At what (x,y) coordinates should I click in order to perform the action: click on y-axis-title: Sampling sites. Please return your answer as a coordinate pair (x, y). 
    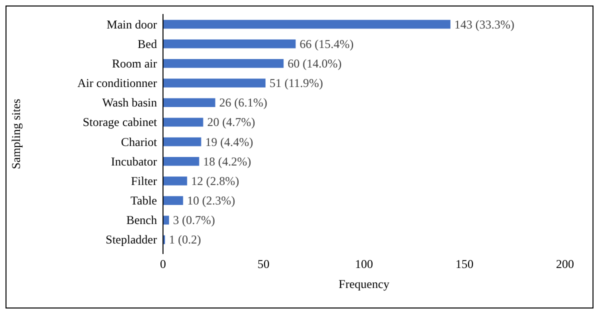
    Looking at the image, I should click on (16, 134).